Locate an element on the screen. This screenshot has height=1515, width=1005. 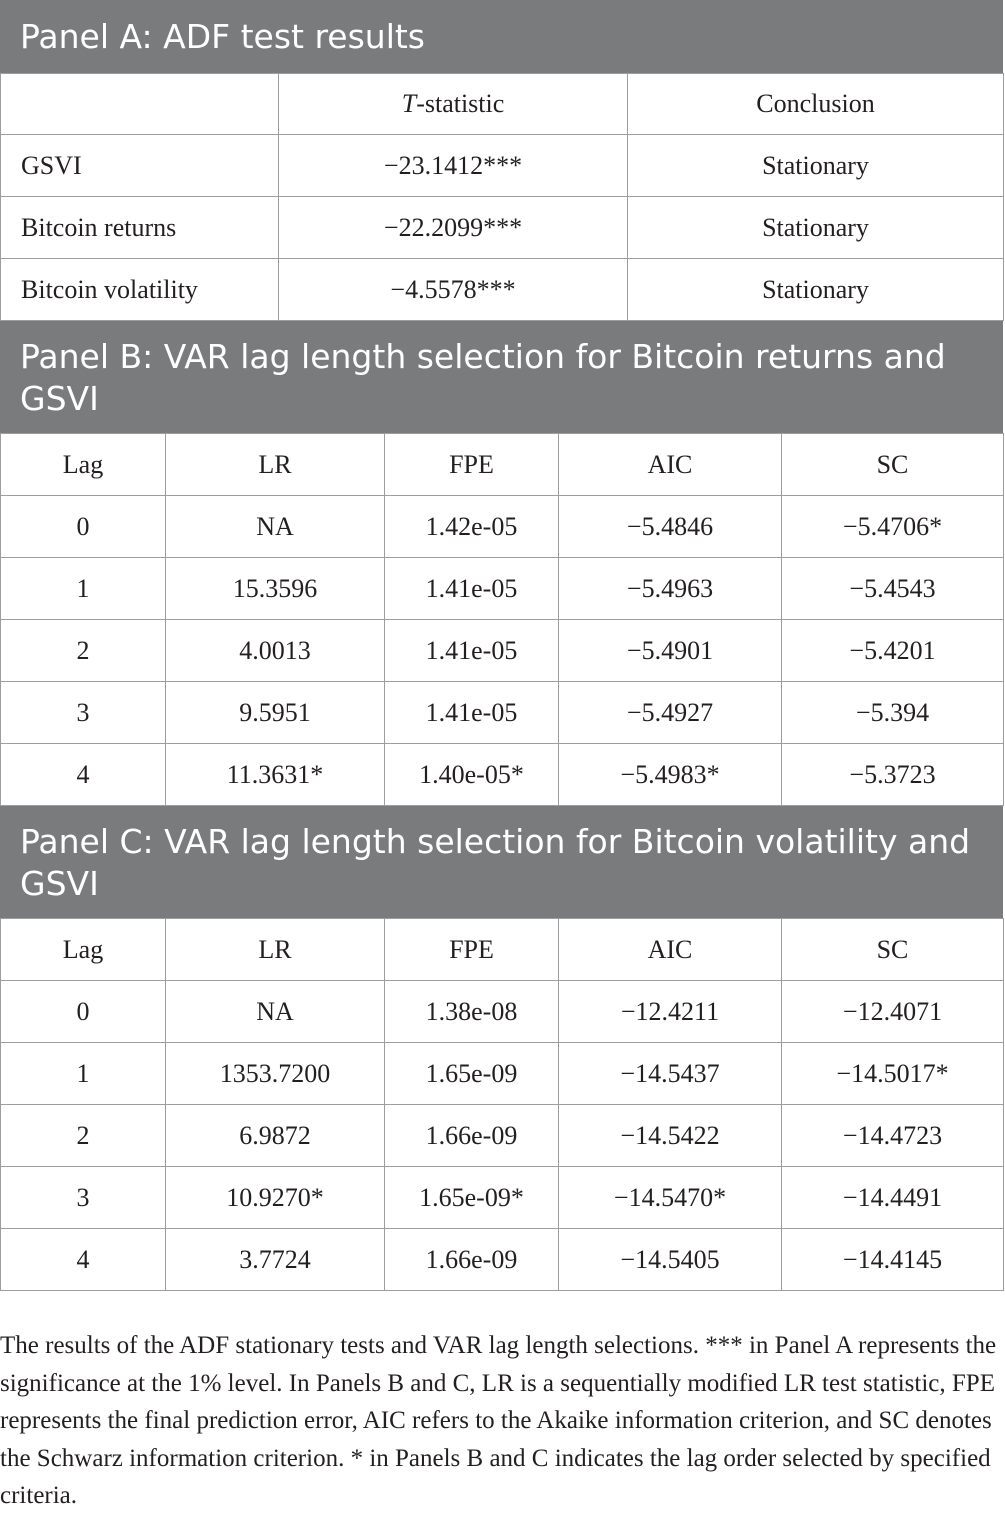
table-row: 4 3.7724 1.66e-09 −14.5405 −14.4145 is located at coordinates (502, 1259).